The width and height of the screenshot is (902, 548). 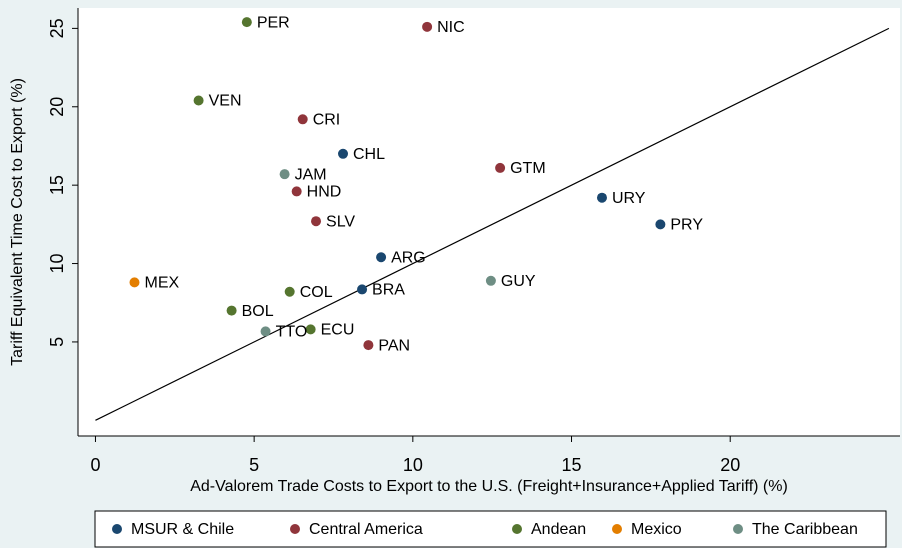 I want to click on point-label: HND, so click(x=324, y=192).